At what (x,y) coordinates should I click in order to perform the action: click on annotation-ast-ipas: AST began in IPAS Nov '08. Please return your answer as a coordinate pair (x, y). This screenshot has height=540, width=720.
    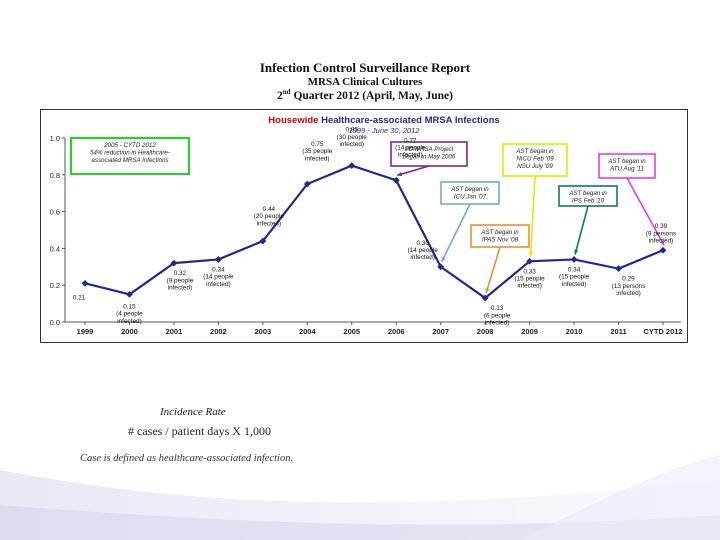
    Looking at the image, I should click on (500, 259).